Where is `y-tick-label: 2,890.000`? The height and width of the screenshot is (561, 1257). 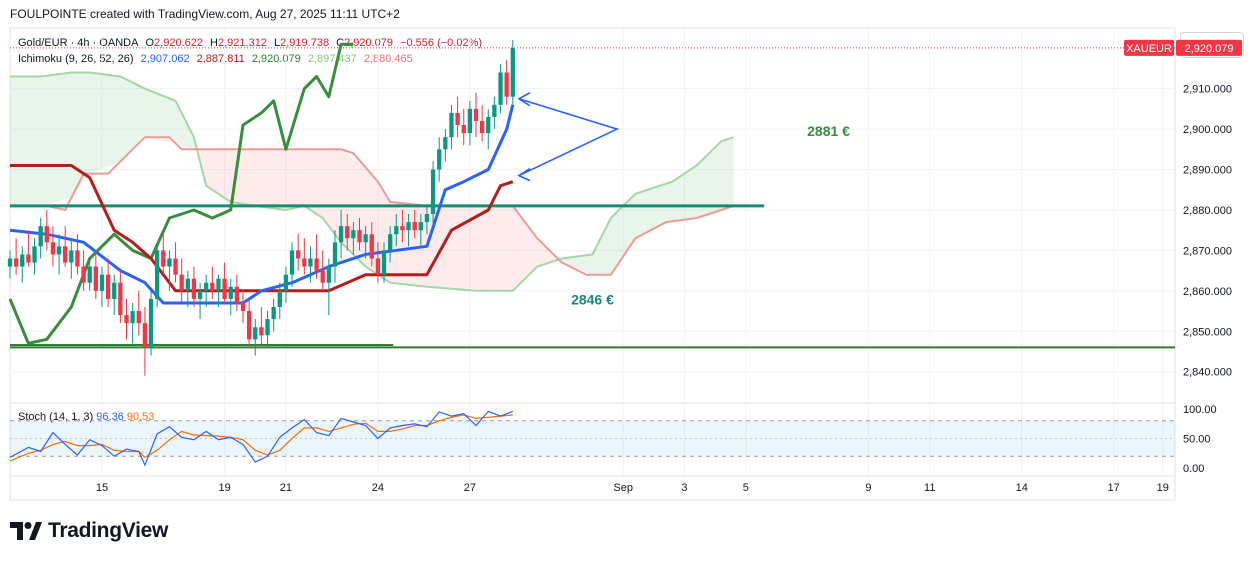 y-tick-label: 2,890.000 is located at coordinates (1207, 171).